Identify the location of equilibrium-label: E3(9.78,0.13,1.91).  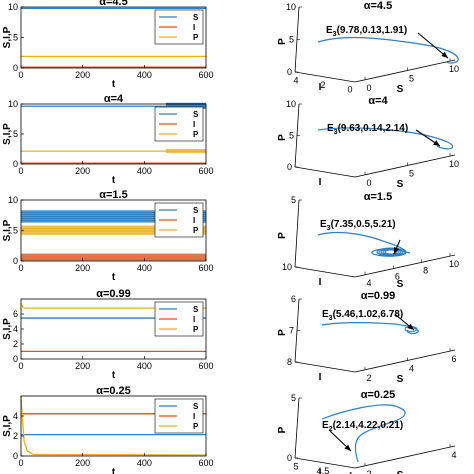
(366, 31).